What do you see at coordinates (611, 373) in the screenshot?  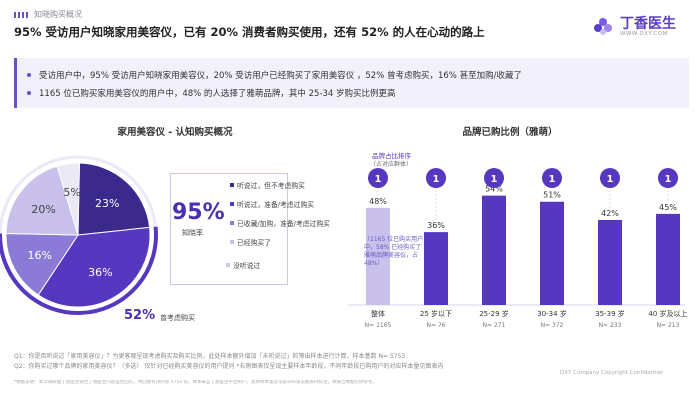 I see `company-copyright: DXY Company Copyright Confidential` at bounding box center [611, 373].